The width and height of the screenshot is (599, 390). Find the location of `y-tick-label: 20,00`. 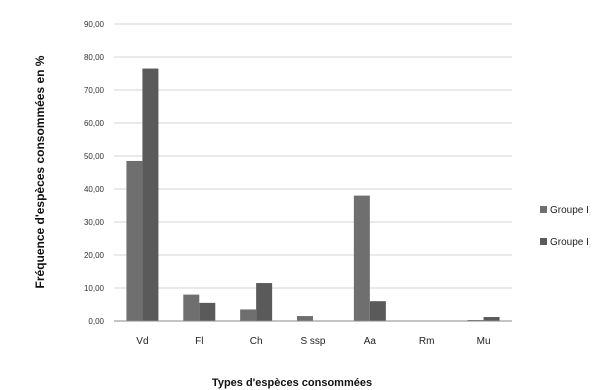

y-tick-label: 20,00 is located at coordinates (94, 255).